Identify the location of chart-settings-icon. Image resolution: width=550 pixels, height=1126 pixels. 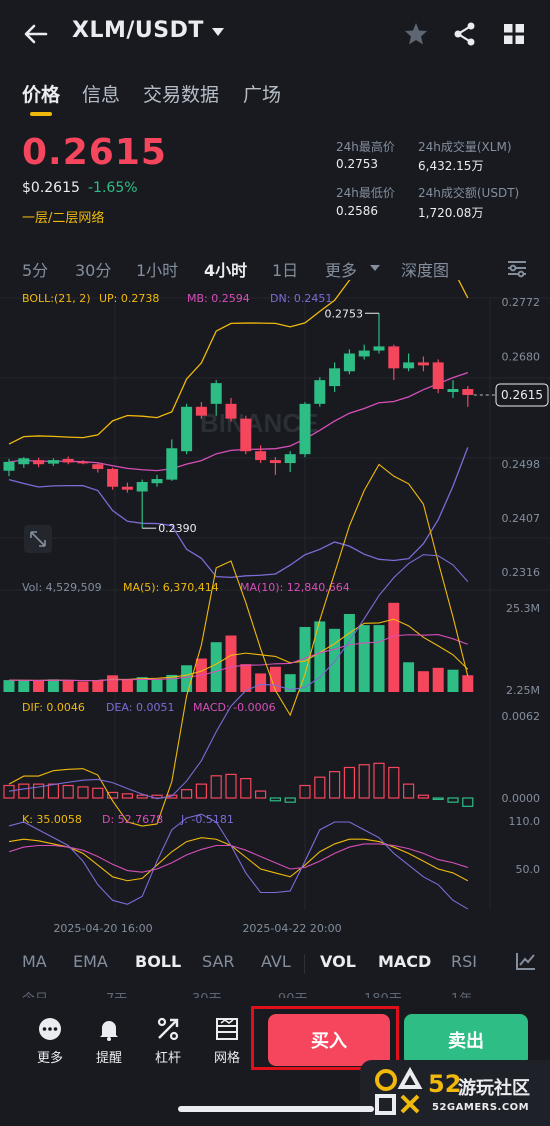
(517, 268).